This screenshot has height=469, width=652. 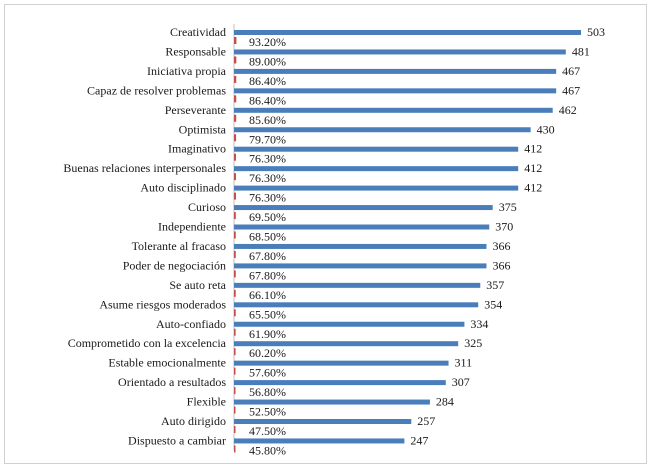 I want to click on percent-label: 65.50%, so click(x=267, y=314).